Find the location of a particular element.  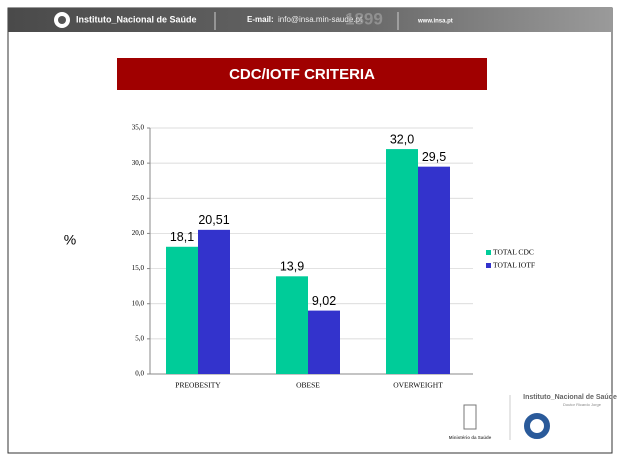

footer-subtitle: Doutor Ricardo Jorge is located at coordinates (582, 404).